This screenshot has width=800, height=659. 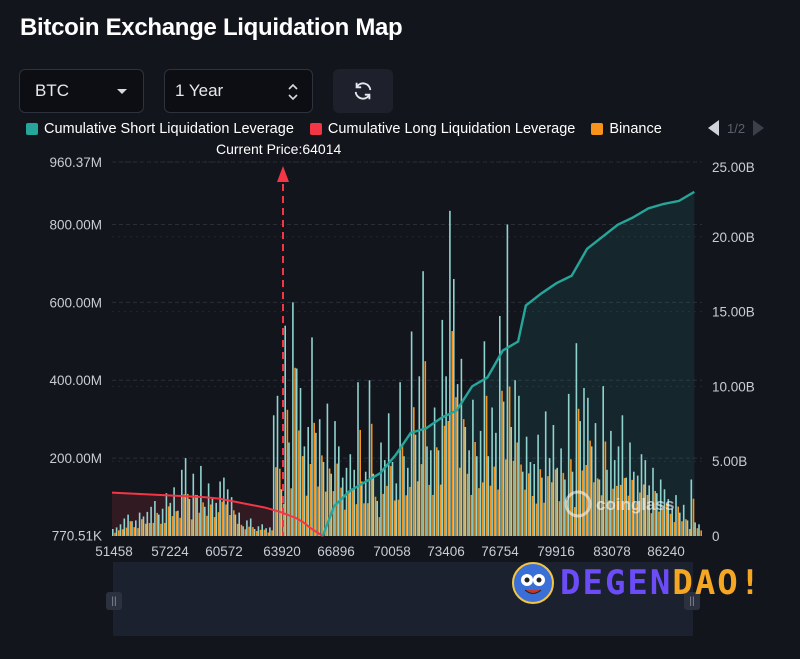 What do you see at coordinates (75, 162) in the screenshot?
I see `y-left-tick-label: 960.37M` at bounding box center [75, 162].